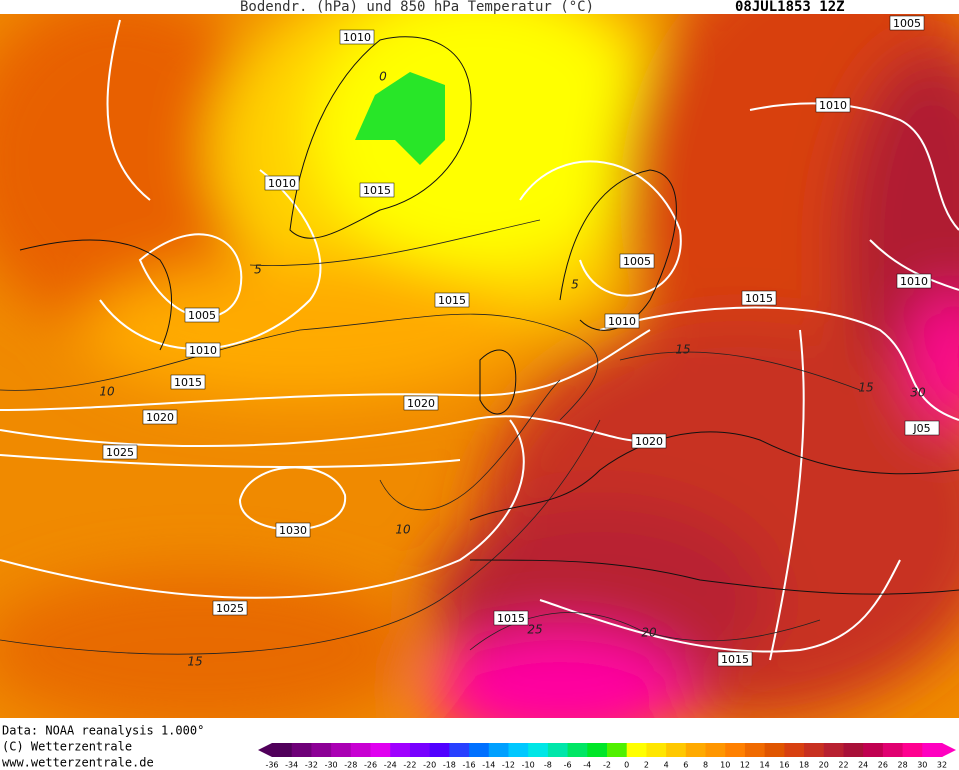 The height and width of the screenshot is (770, 959). Describe the element at coordinates (949, 750) in the screenshot. I see `colorbar-arrow-high` at that location.